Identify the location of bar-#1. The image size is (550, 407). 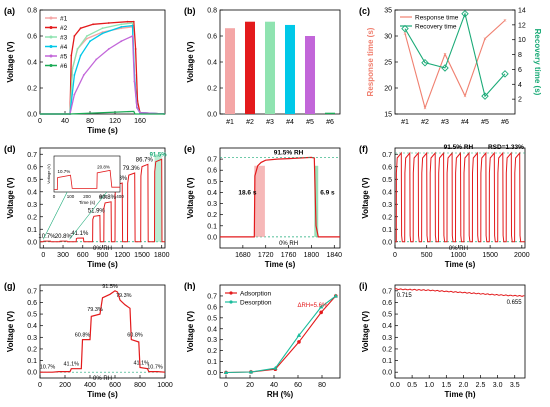
(230, 71).